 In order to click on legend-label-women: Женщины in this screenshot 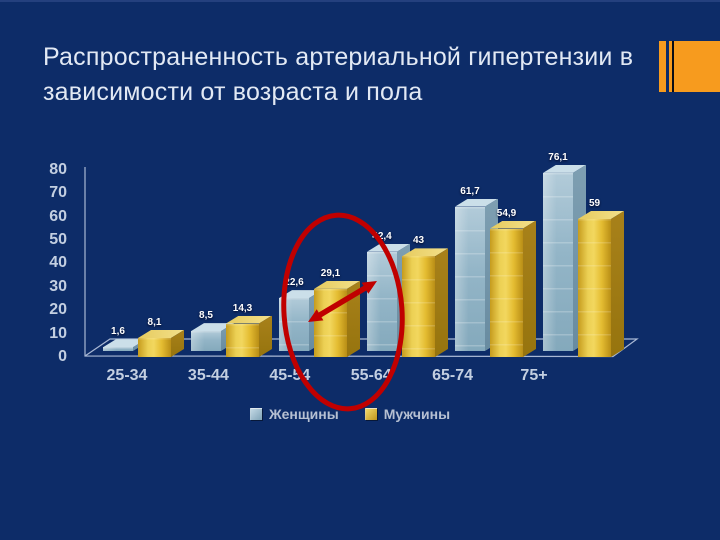, I will do `click(303, 414)`.